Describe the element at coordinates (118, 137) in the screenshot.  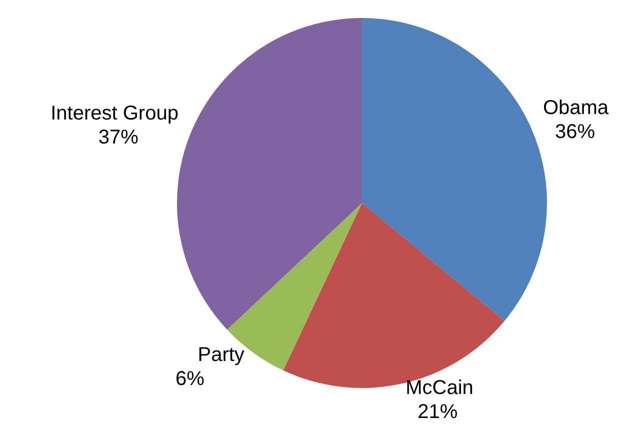
I see `data-label: 37%` at that location.